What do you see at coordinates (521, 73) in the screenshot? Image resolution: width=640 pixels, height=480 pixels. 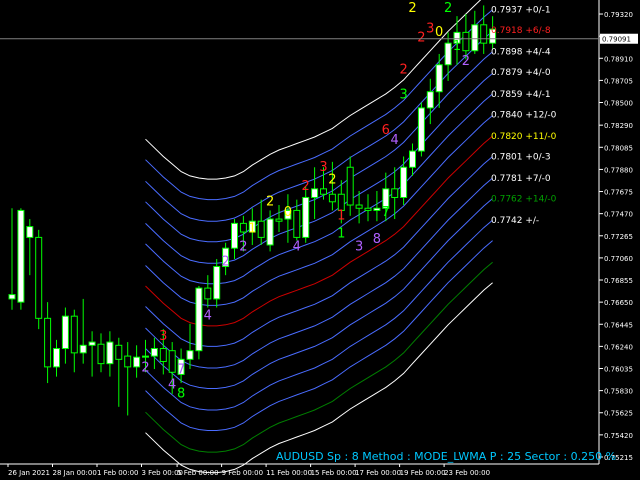 I see `band-level-label: 0.7879 +4/-0` at bounding box center [521, 73].